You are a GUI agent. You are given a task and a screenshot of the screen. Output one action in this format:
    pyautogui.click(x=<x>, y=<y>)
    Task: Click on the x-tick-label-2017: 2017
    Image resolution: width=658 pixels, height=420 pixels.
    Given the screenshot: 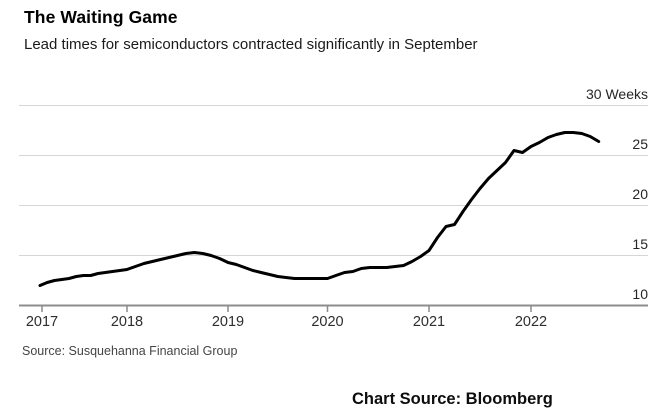 What is the action you would take?
    pyautogui.click(x=42, y=322)
    